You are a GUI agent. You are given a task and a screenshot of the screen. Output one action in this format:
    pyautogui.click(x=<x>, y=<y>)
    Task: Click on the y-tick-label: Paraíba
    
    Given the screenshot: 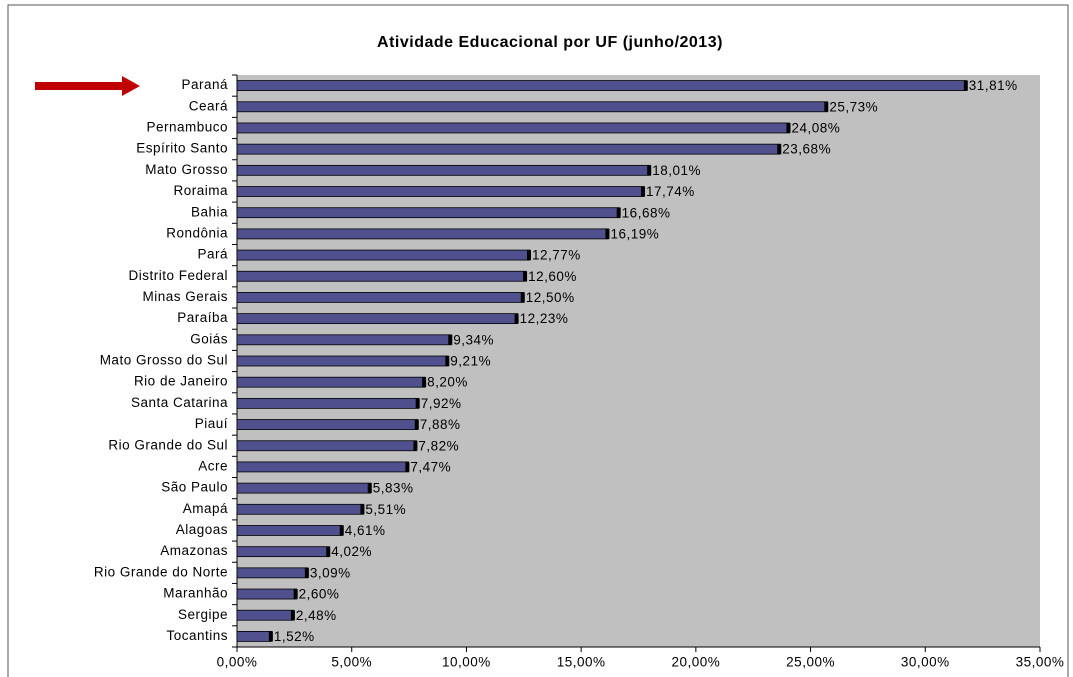 What is the action you would take?
    pyautogui.click(x=202, y=317)
    